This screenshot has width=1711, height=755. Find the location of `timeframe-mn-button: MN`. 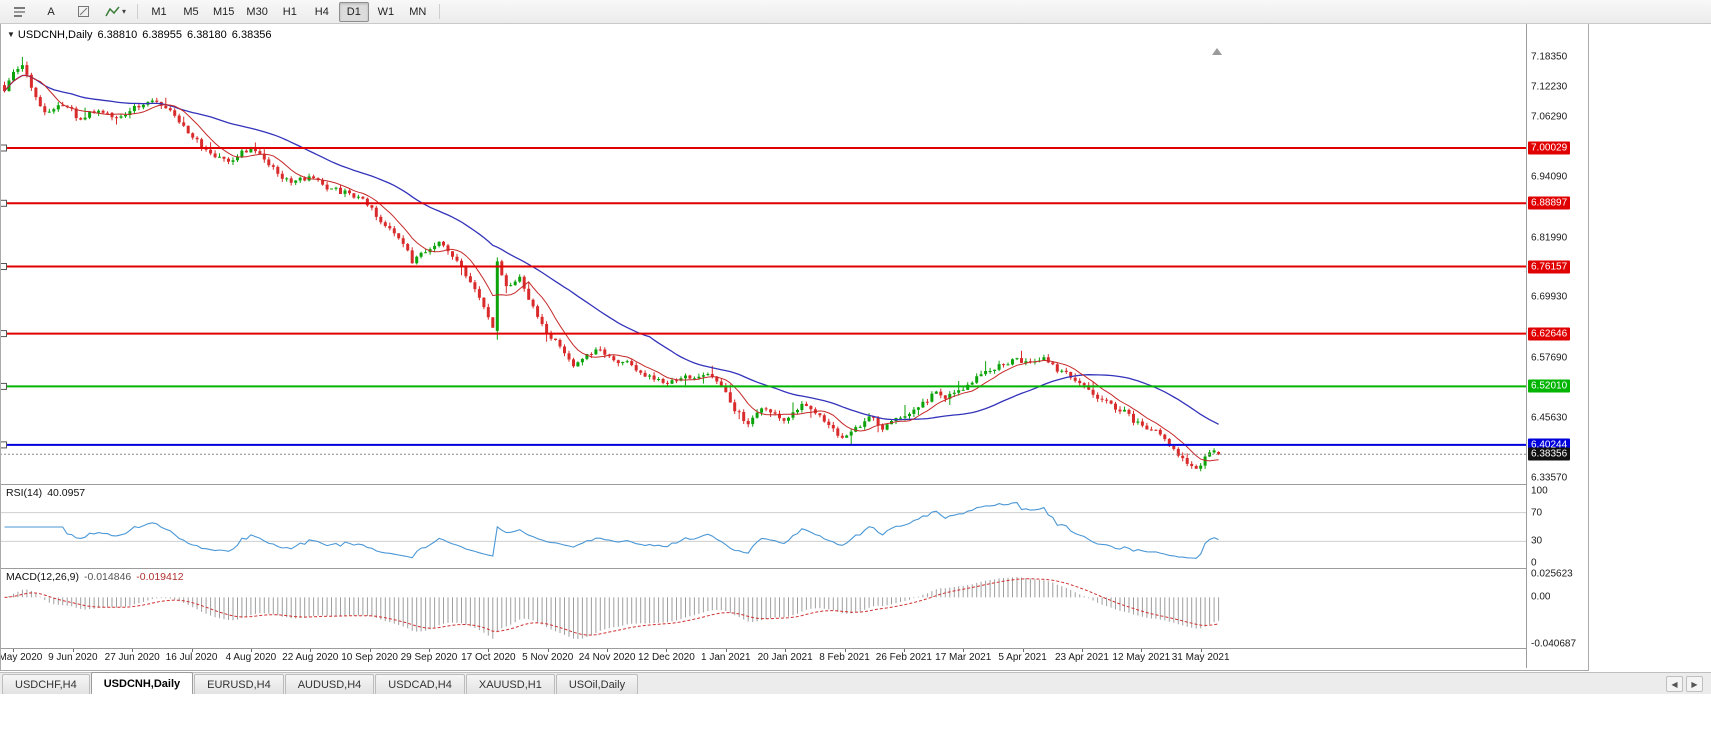

timeframe-mn-button: MN is located at coordinates (418, 11).